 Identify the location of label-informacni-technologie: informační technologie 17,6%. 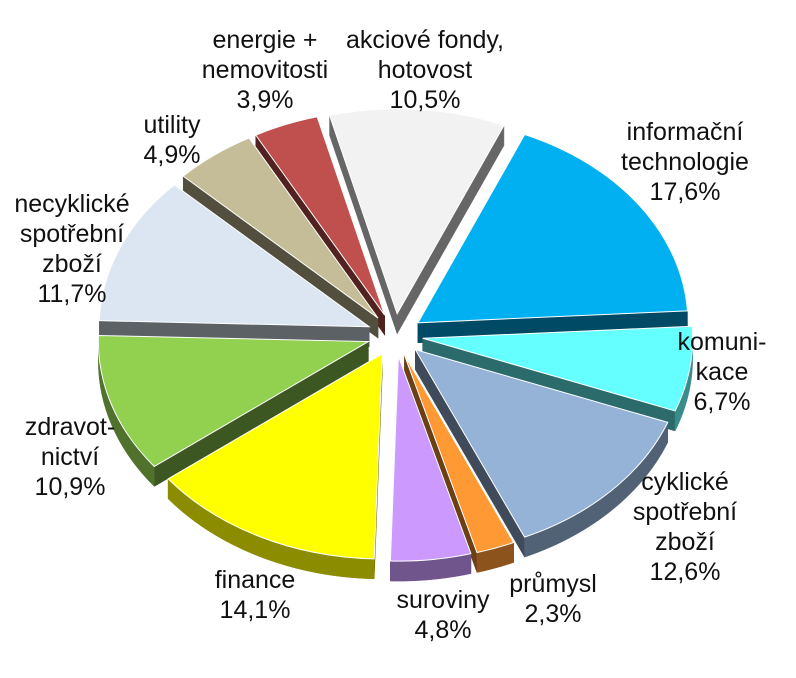
(685, 162).